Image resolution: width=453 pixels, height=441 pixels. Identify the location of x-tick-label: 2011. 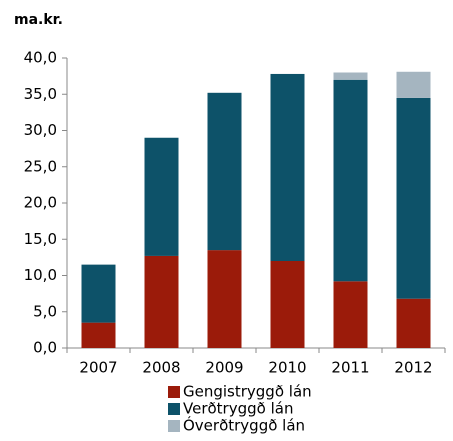
(350, 368).